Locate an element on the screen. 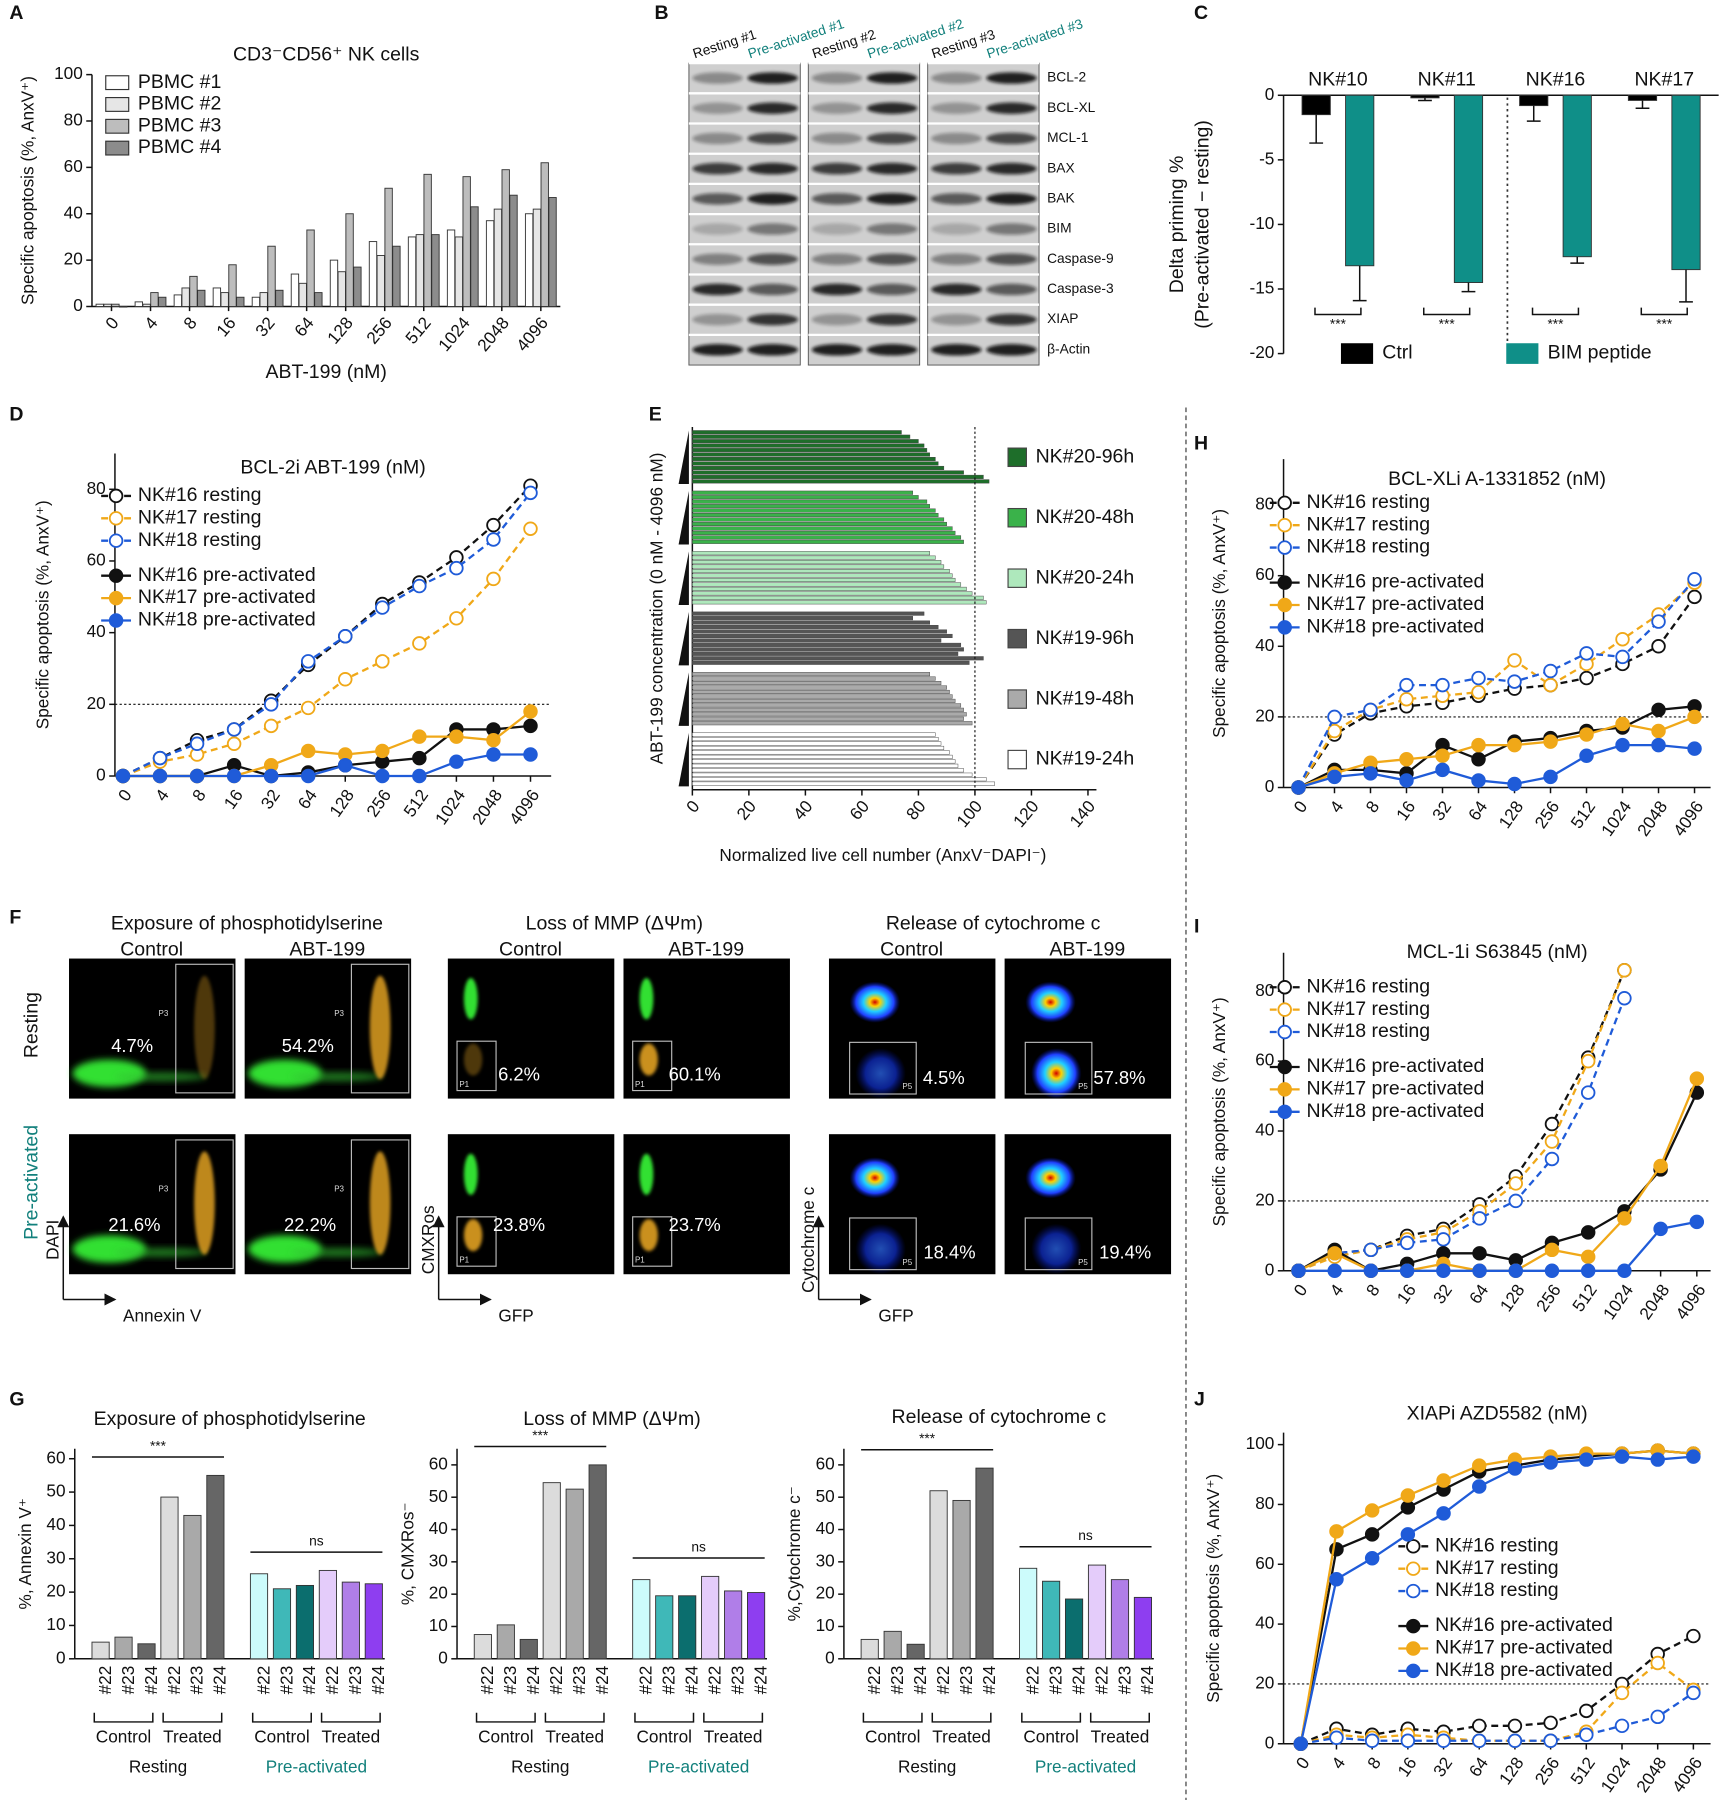 This screenshot has height=1800, width=1736. x-tick-label: 128 is located at coordinates (1511, 1770).